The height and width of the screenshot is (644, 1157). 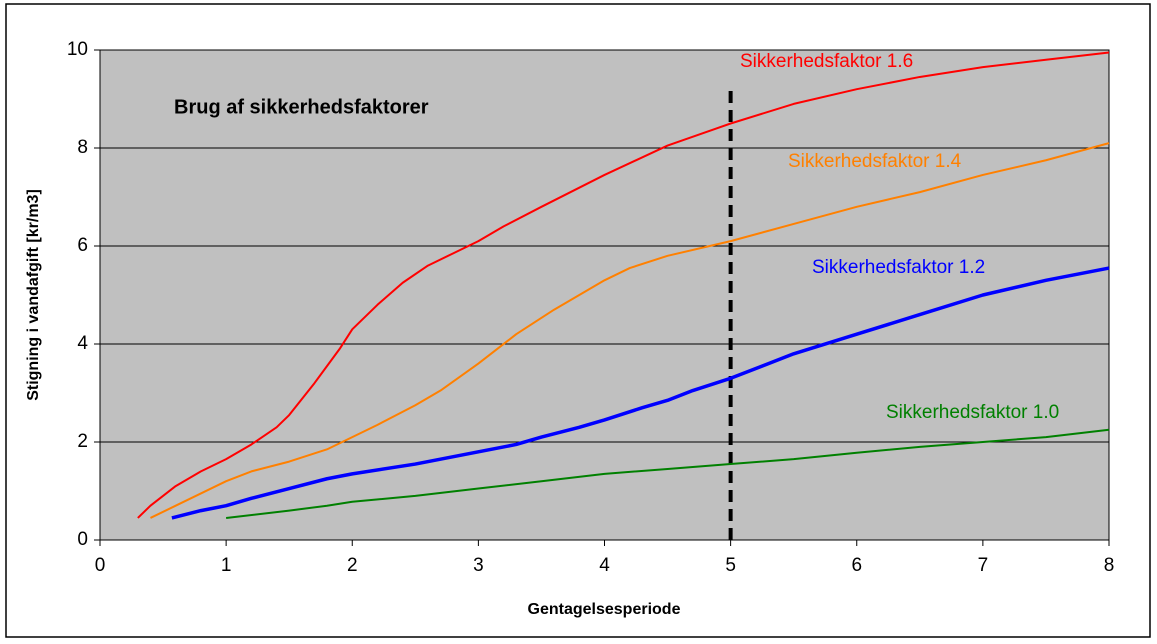 I want to click on x-tick-label: 8, so click(x=1109, y=565).